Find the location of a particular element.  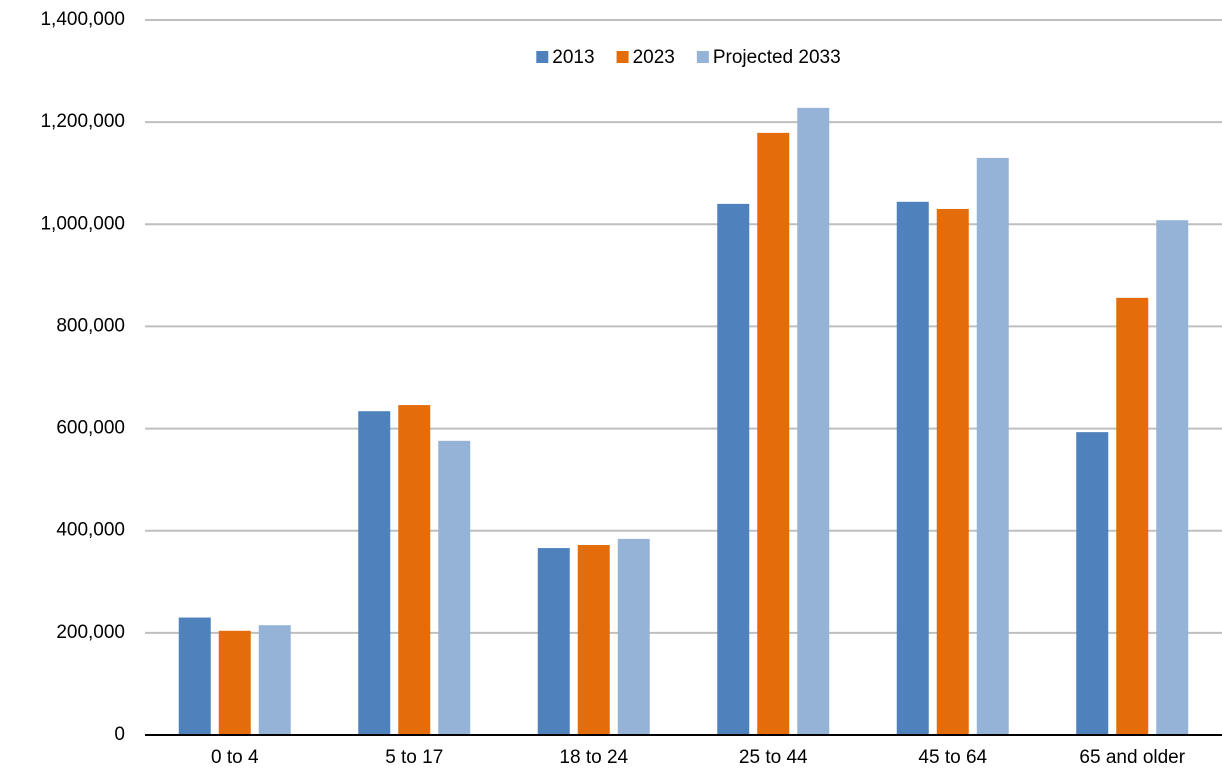

y-tick-label: 800,000 is located at coordinates (90, 325).